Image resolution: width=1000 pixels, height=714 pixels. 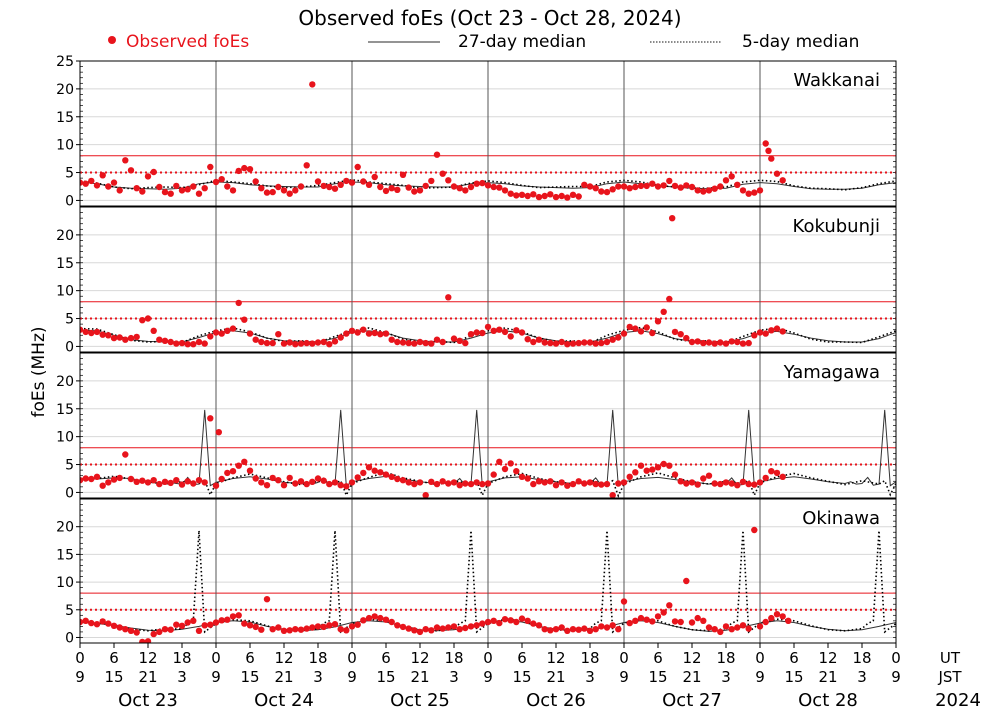 What do you see at coordinates (555, 658) in the screenshot?
I see `ut-tick-label: 12` at bounding box center [555, 658].